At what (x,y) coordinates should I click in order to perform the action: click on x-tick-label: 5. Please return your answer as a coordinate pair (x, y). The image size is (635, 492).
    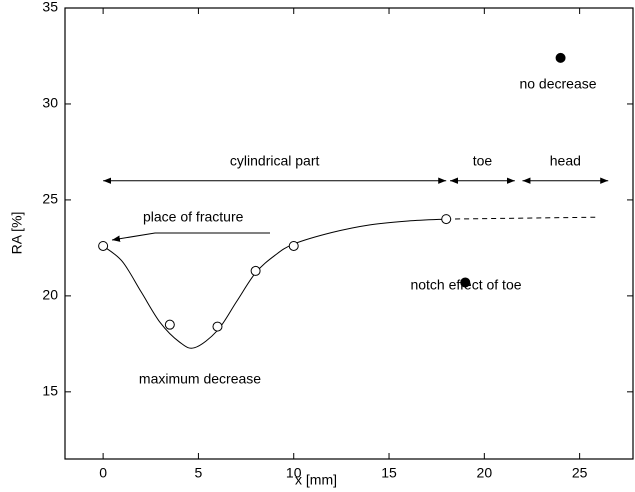
    Looking at the image, I should click on (199, 473).